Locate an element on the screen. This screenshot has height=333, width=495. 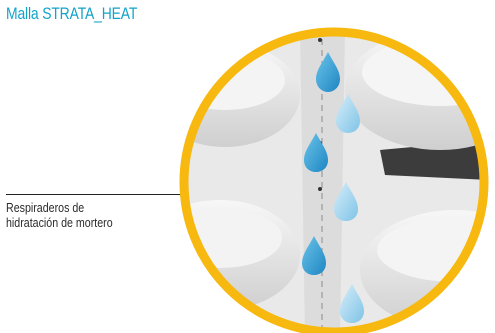
callout-leader-line is located at coordinates (169, 194).